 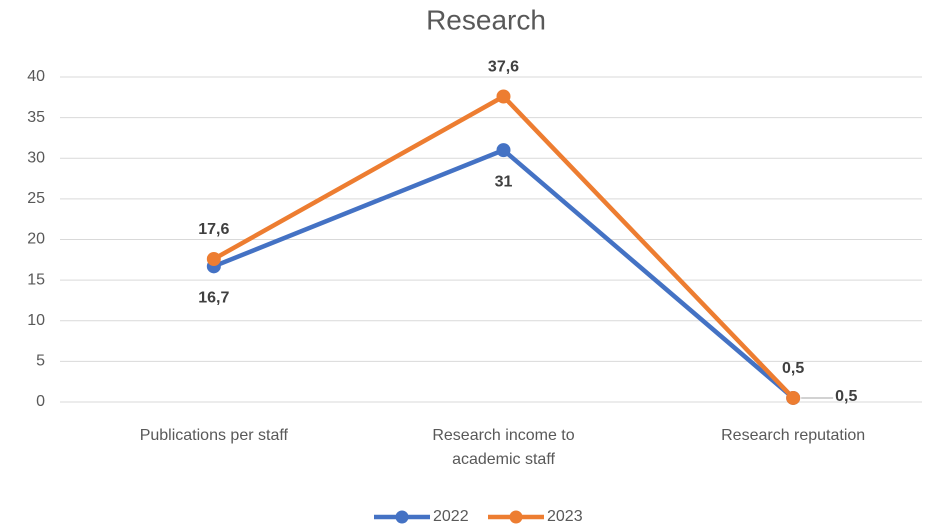 What do you see at coordinates (504, 181) in the screenshot?
I see `data-label: 31` at bounding box center [504, 181].